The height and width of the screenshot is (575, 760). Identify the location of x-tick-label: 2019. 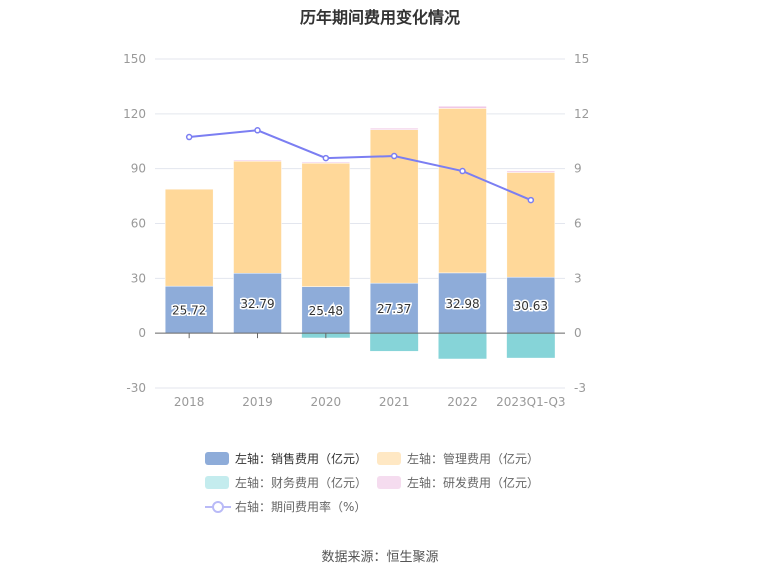
(257, 402).